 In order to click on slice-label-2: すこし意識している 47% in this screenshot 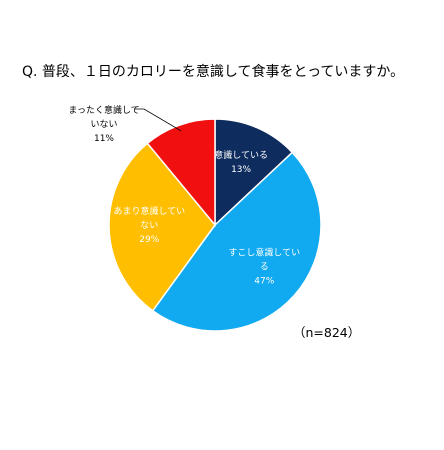, I will do `click(264, 266)`.